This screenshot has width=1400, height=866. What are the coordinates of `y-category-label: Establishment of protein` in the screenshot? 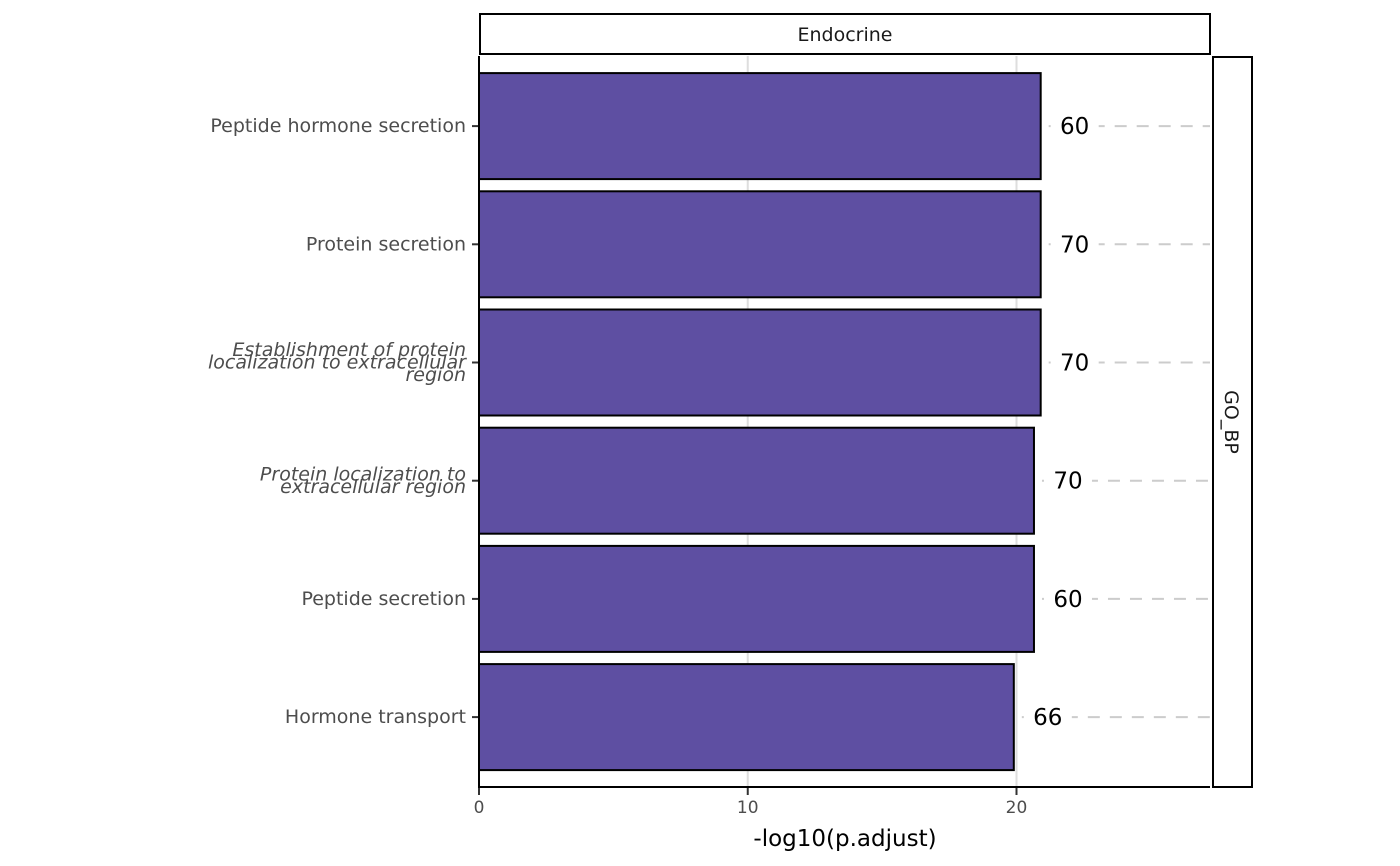 It's located at (349, 350).